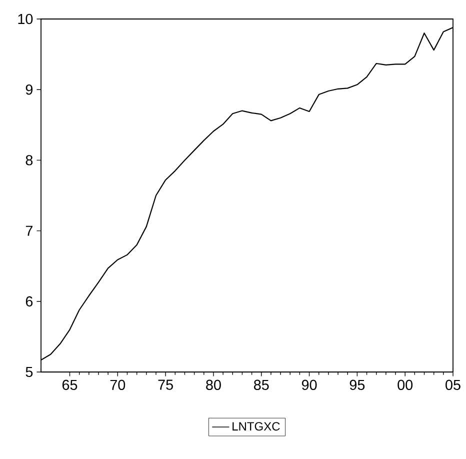  I want to click on x-tick-label: 05, so click(453, 385).